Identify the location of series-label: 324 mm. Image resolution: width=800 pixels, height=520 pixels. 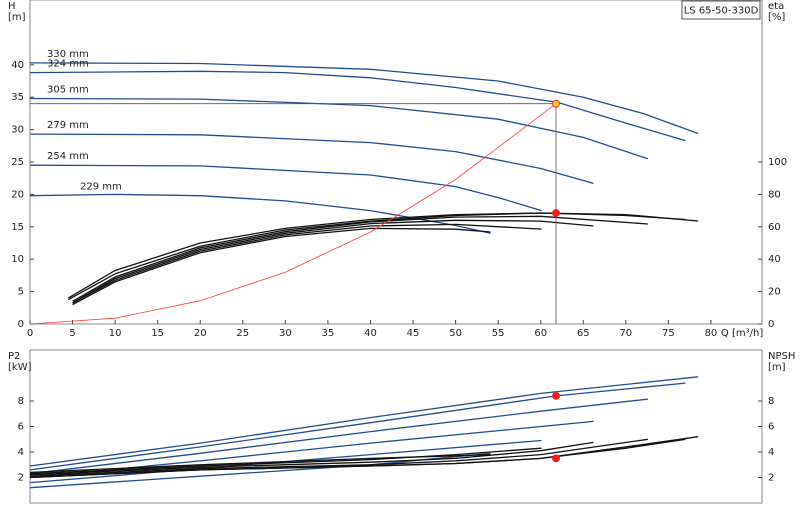
(68, 64).